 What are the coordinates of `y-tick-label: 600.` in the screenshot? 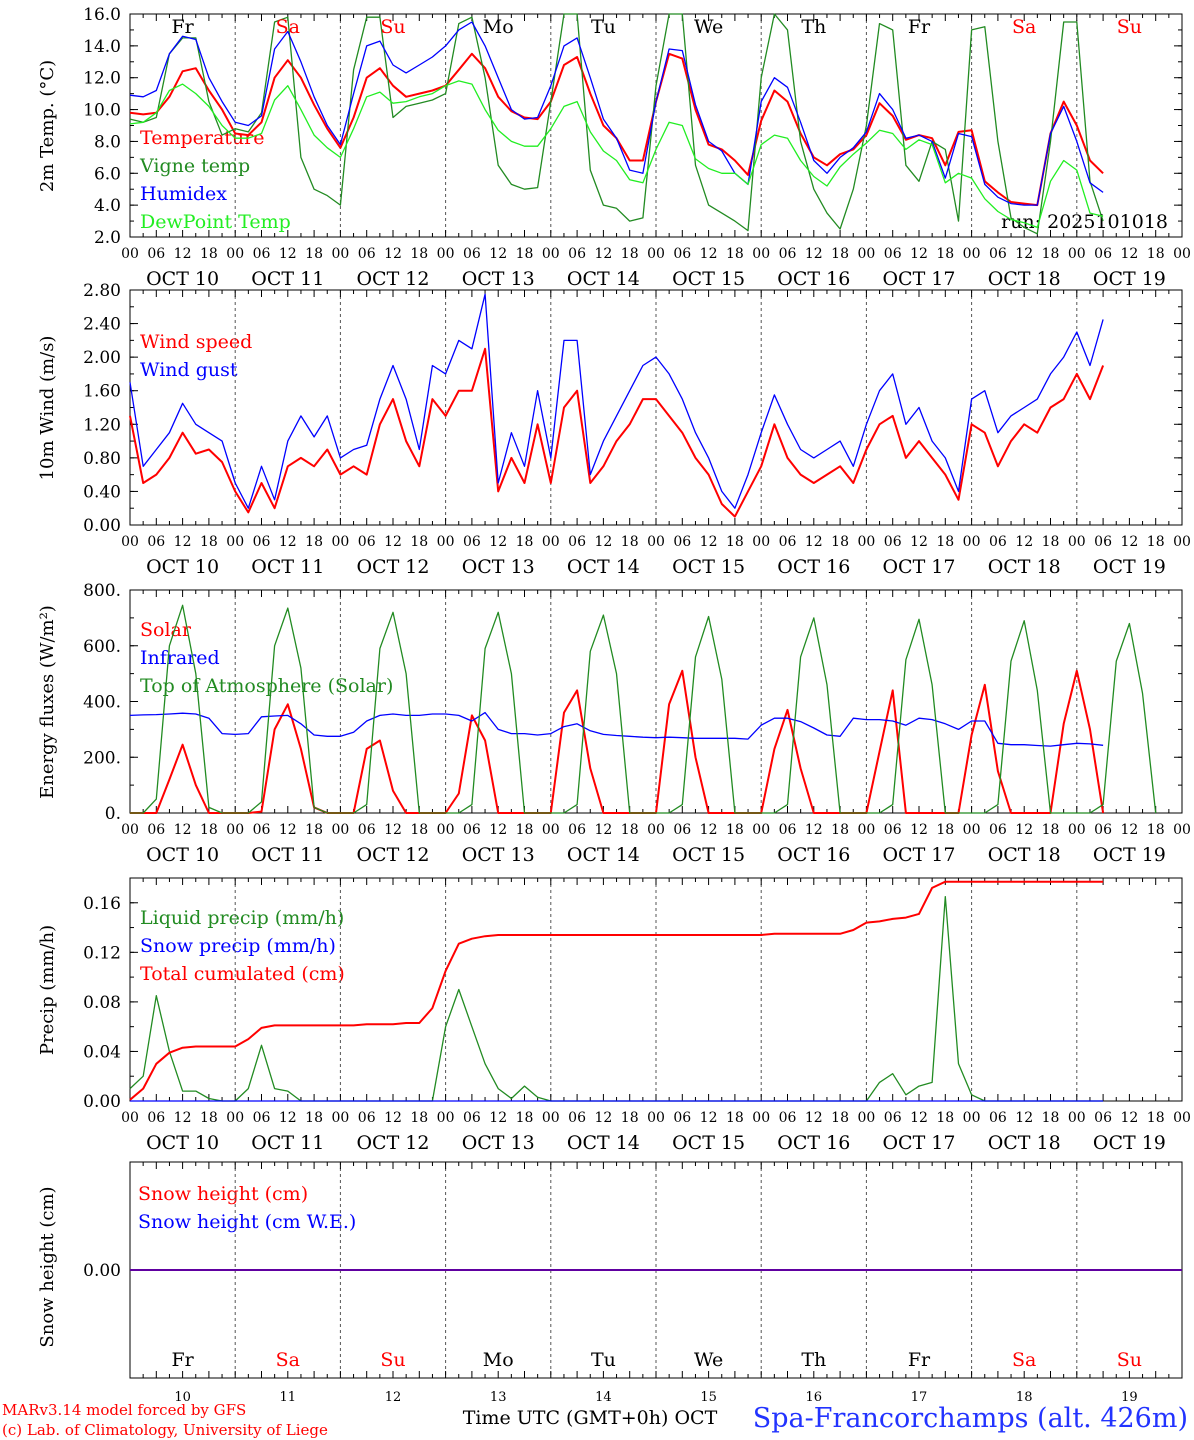 It's located at (102, 647).